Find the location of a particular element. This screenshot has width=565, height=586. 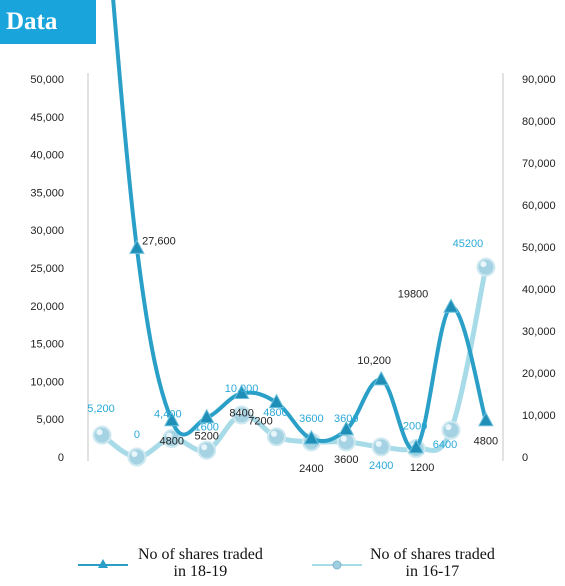

series-18-19-data-label: 5200 is located at coordinates (206, 437).